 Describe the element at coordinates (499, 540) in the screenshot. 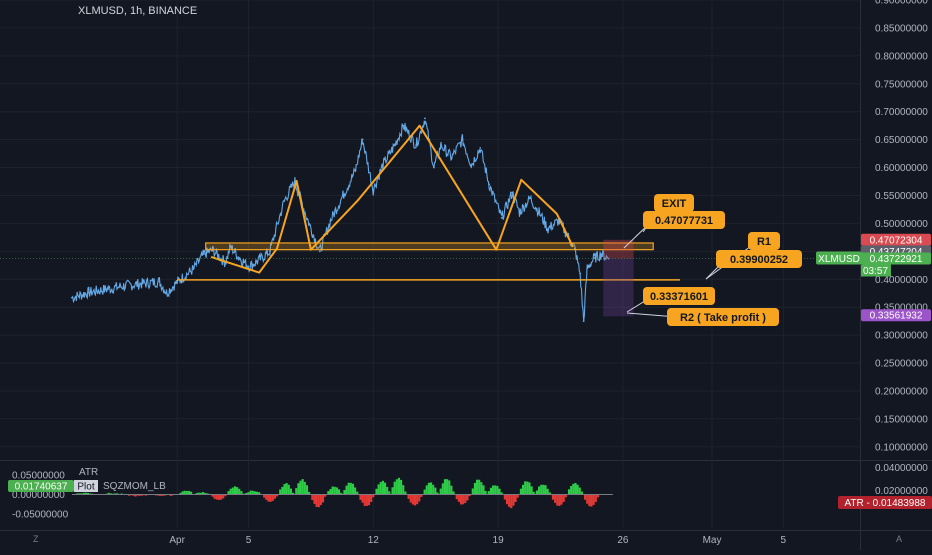

I see `x-tick-label: 19` at that location.